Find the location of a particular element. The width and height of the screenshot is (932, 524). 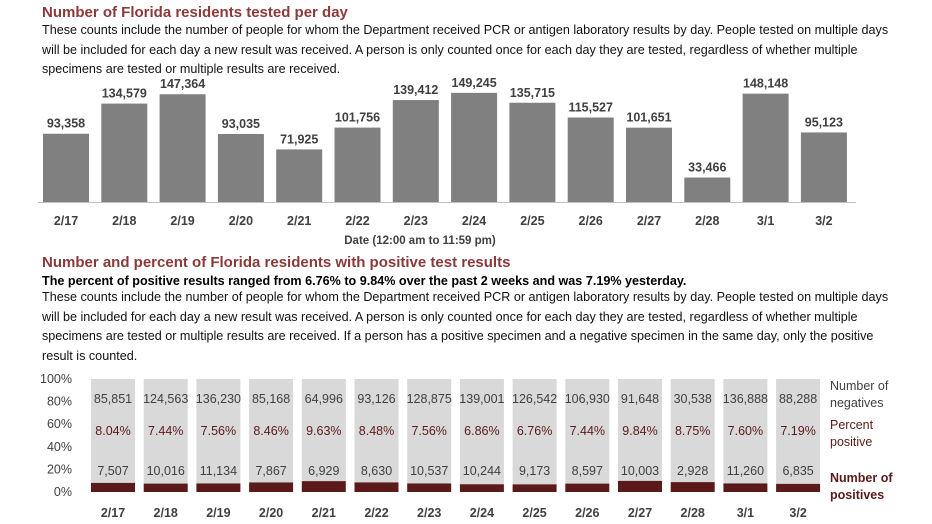

bar-negatives-2/23 is located at coordinates (429, 431).